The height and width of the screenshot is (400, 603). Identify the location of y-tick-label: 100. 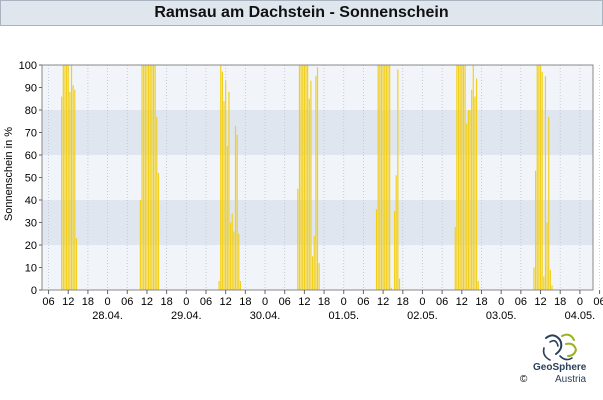
(28, 66).